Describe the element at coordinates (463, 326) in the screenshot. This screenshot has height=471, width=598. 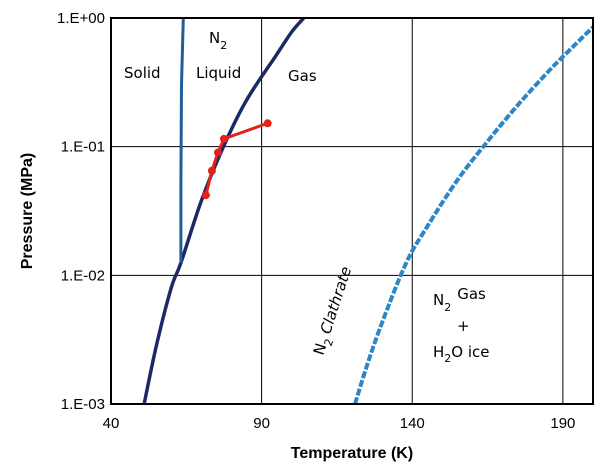
I see `gas-region-plus: +` at that location.